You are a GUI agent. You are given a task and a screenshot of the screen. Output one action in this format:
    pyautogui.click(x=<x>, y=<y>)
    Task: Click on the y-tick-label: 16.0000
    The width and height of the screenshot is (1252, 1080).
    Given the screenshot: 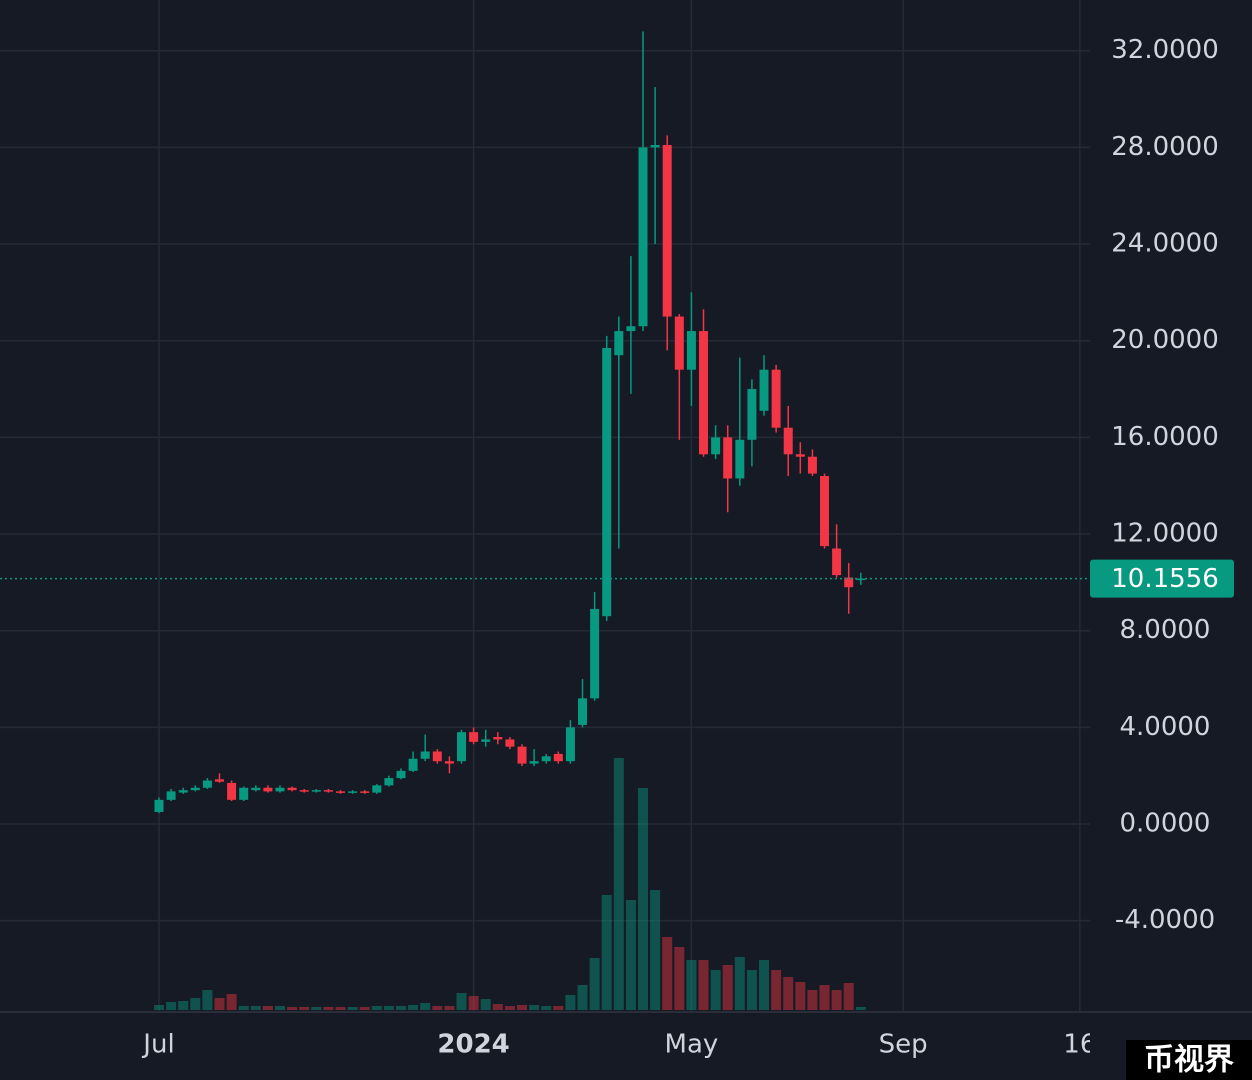 What is the action you would take?
    pyautogui.click(x=1165, y=437)
    